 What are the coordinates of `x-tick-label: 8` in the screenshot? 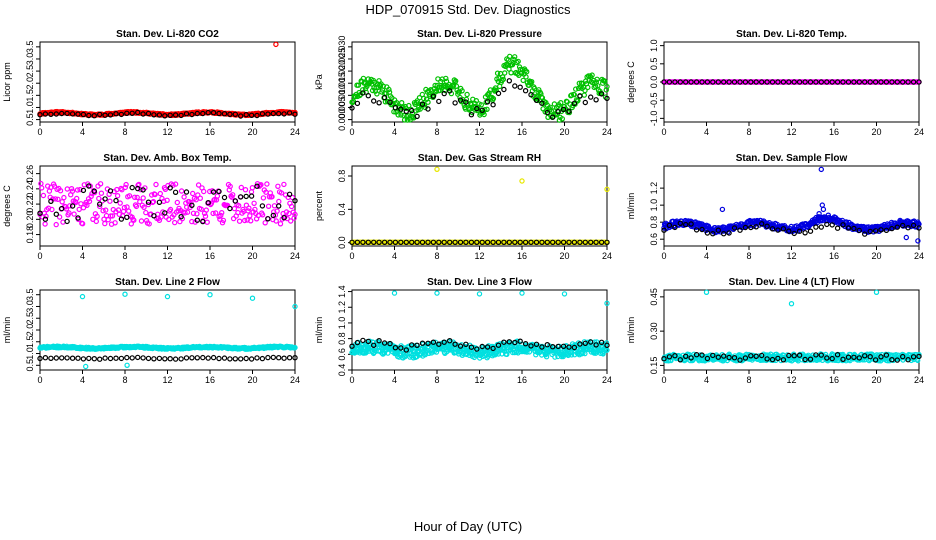 It's located at (124, 256).